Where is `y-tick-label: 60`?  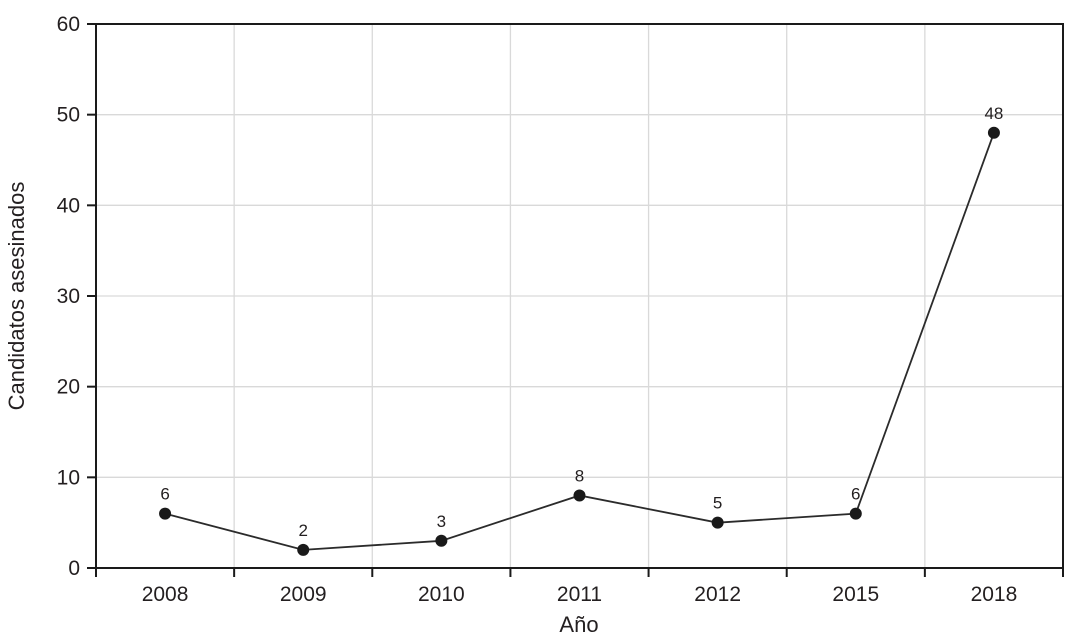 y-tick-label: 60 is located at coordinates (68, 24).